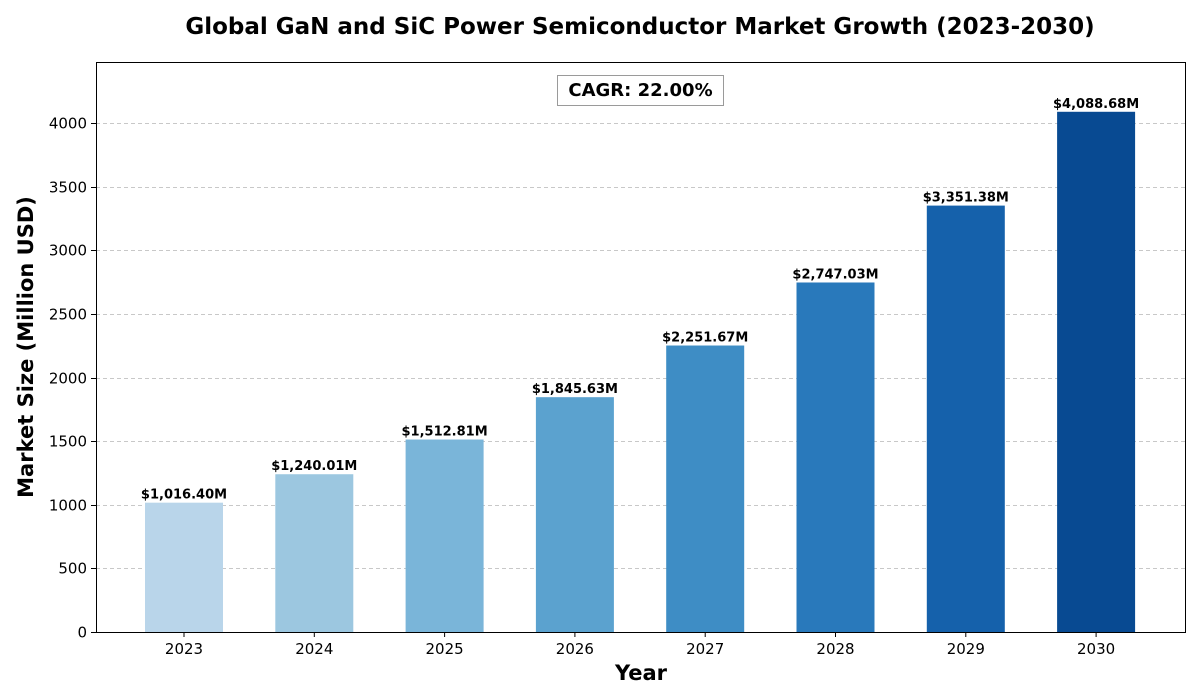 Image resolution: width=1200 pixels, height=700 pixels. What do you see at coordinates (68, 188) in the screenshot?
I see `y-tick-label: 3500` at bounding box center [68, 188].